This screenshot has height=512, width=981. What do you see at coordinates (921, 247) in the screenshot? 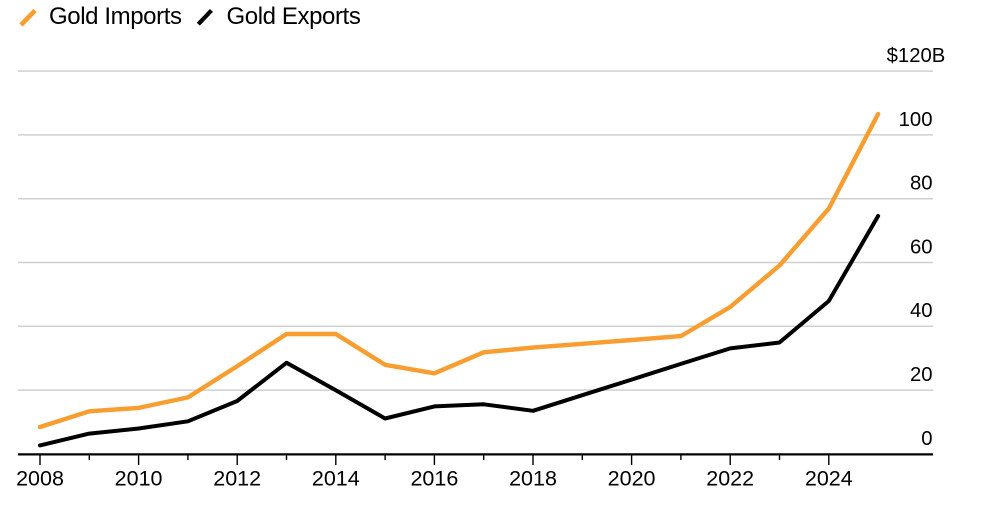
I see `svg-text: 60` at bounding box center [921, 247].